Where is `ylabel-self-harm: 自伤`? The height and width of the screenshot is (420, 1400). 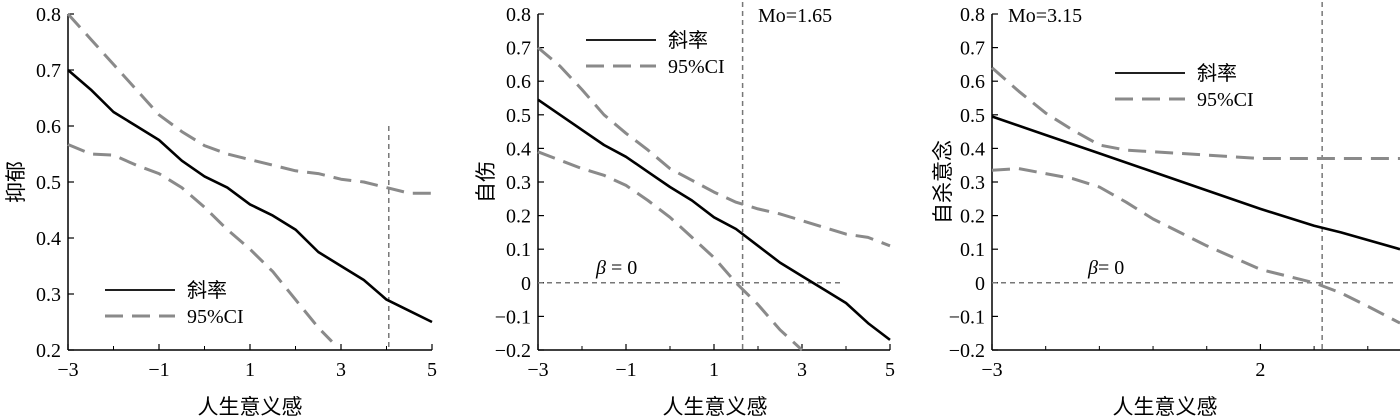
ylabel-self-harm: 自伤 is located at coordinates (486, 182).